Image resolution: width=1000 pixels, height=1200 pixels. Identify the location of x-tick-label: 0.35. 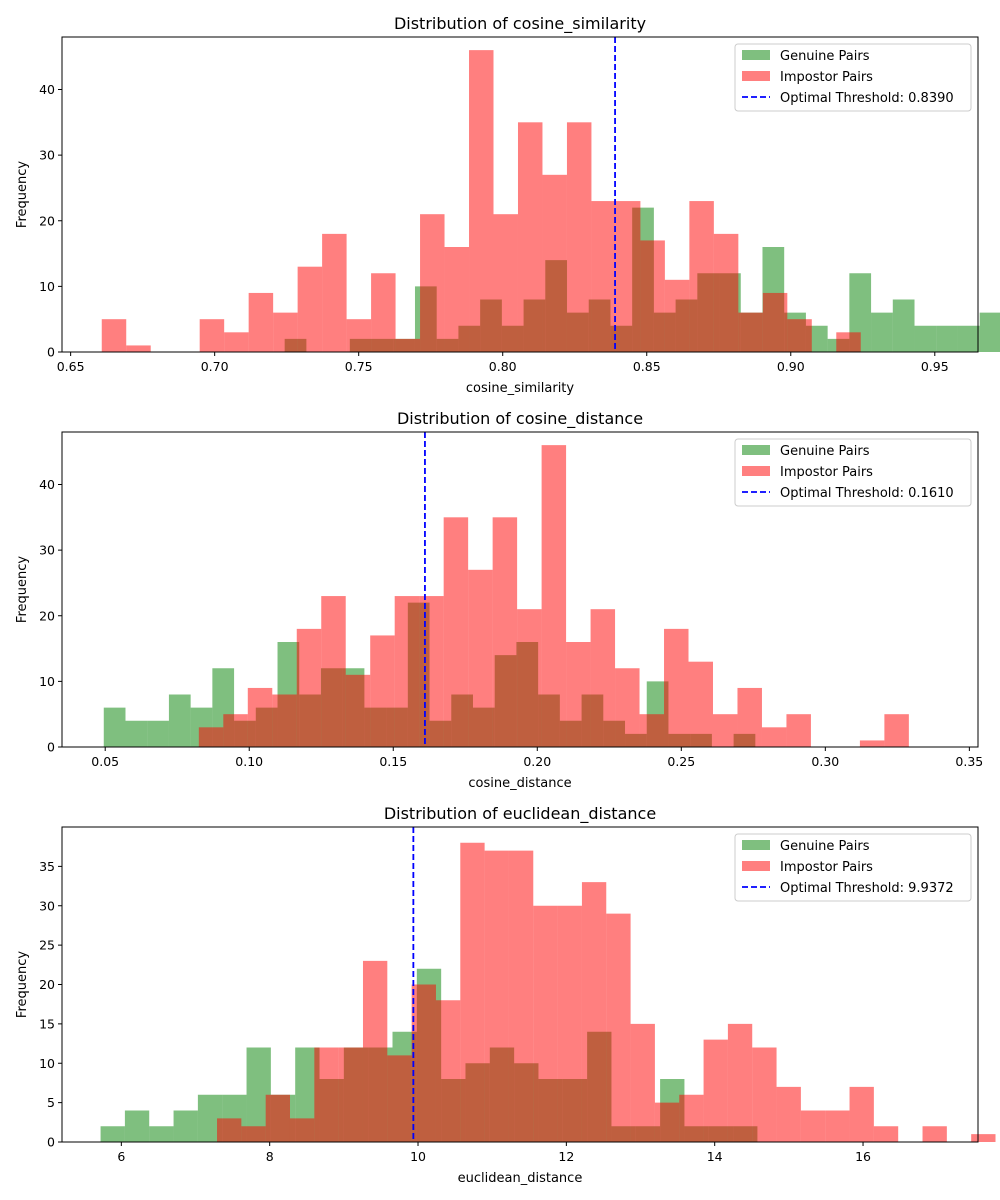
(969, 761).